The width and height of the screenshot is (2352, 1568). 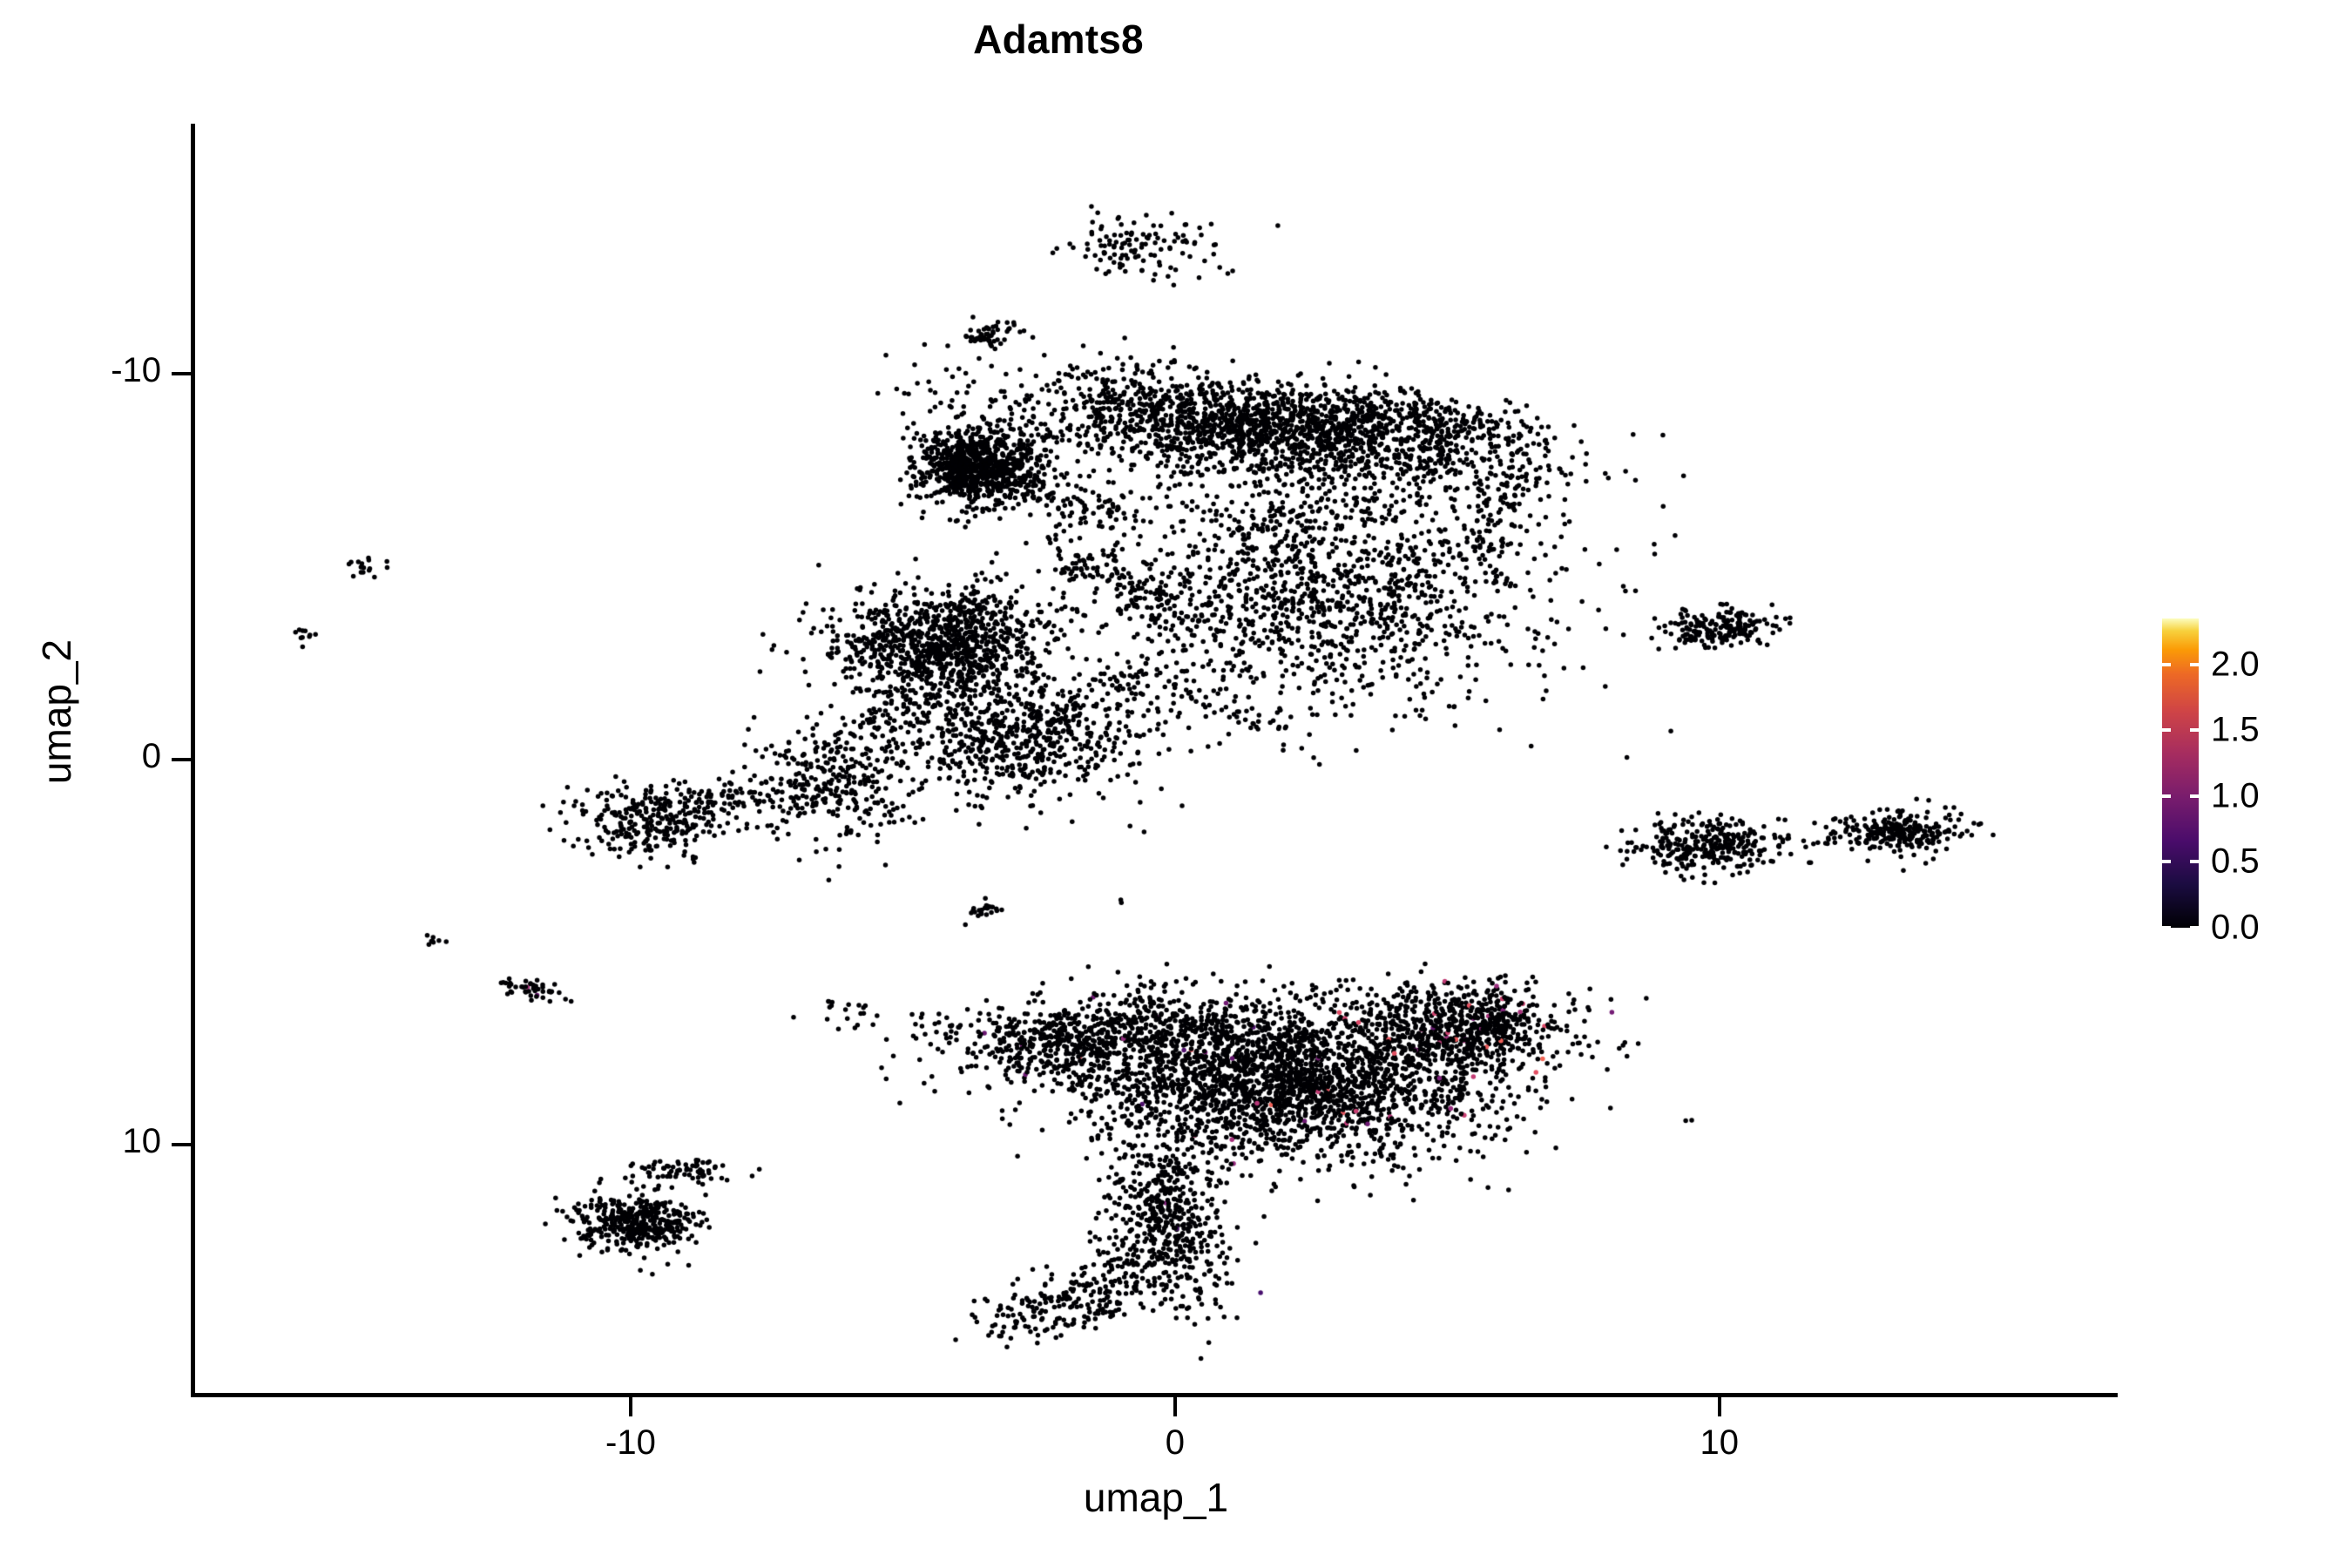 What do you see at coordinates (136, 370) in the screenshot?
I see `y-axis-tick-label: -10` at bounding box center [136, 370].